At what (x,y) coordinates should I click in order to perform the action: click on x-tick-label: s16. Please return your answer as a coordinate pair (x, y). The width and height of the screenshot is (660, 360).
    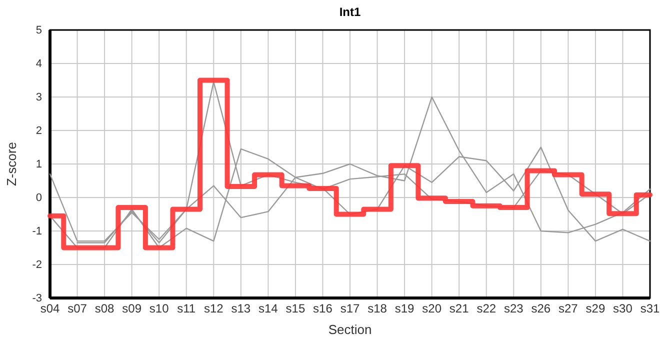
    Looking at the image, I should click on (323, 309).